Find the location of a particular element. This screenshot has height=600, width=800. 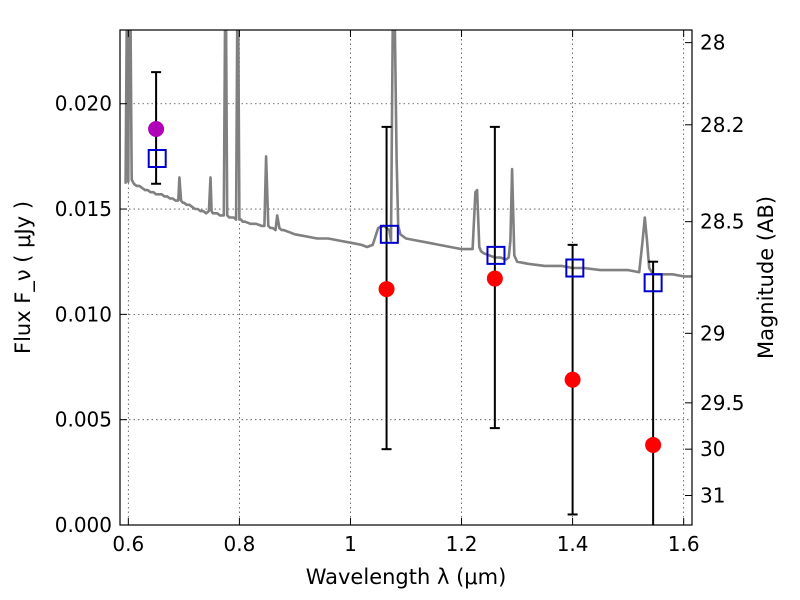

x-tick-label: 1 is located at coordinates (350, 544).